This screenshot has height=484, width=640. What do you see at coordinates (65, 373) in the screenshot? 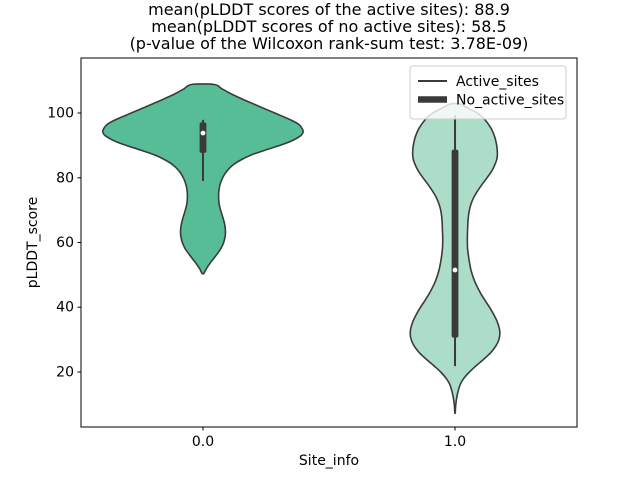
I see `ytick-20: 20` at bounding box center [65, 373].